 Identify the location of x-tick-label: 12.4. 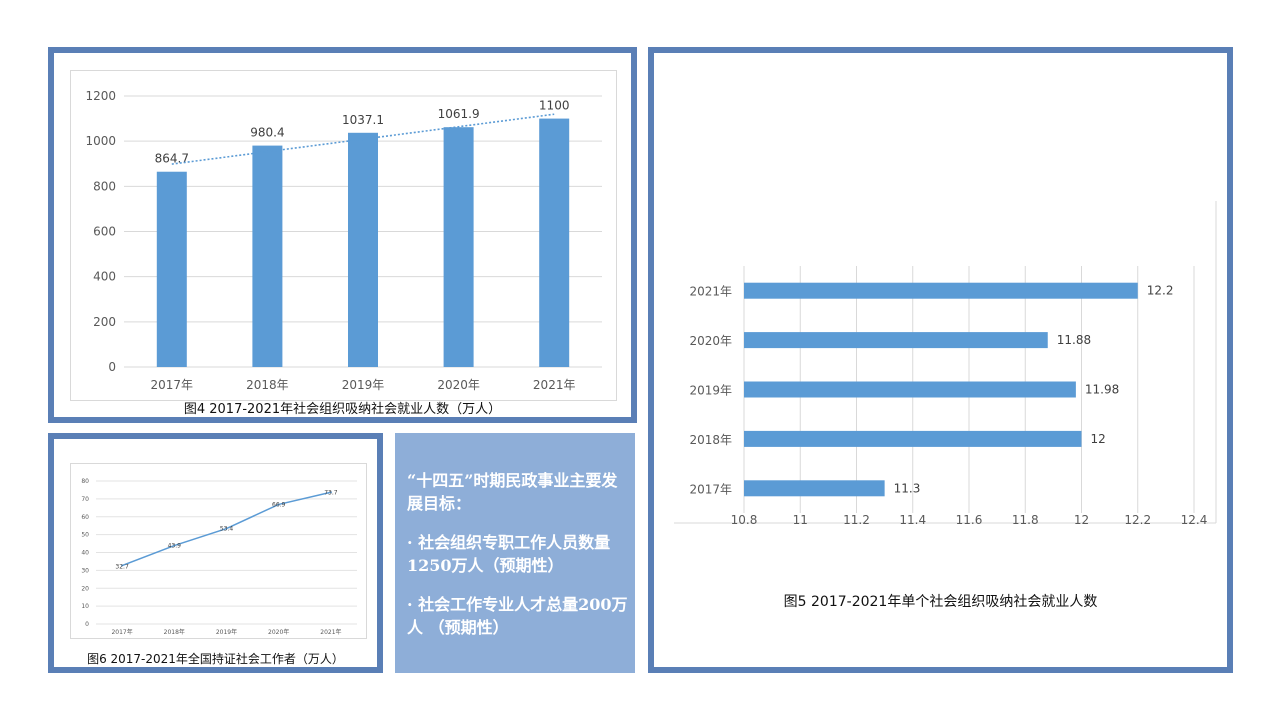
(1194, 520).